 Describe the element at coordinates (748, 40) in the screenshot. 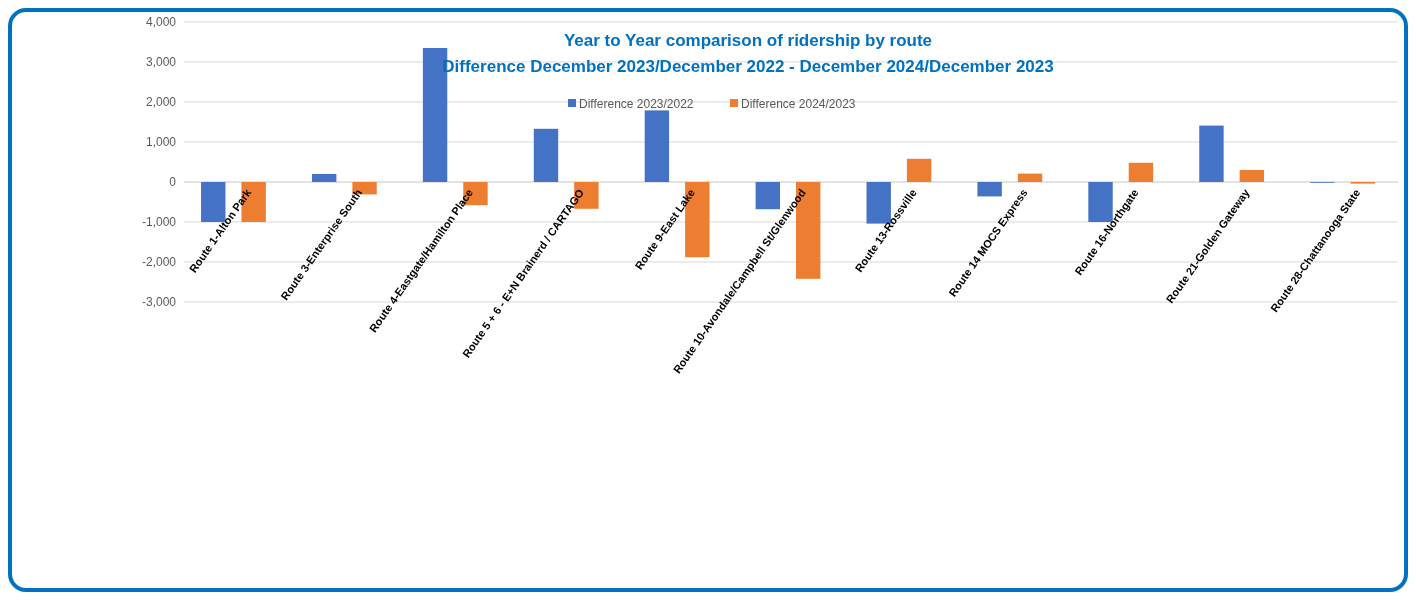

I see `text: Year to Year comparison of ridership by route` at that location.